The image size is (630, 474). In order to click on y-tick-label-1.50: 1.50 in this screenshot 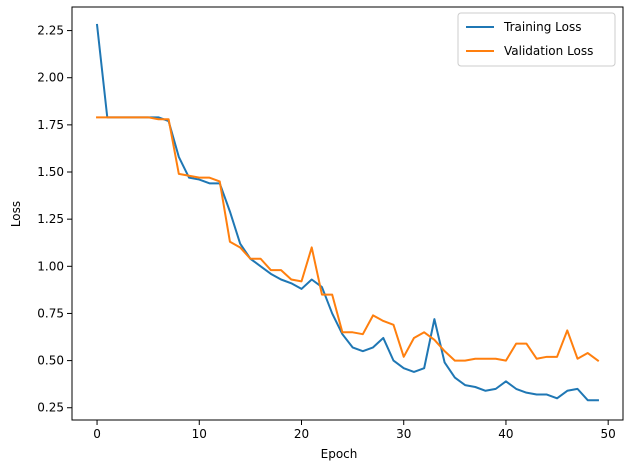, I will do `click(50, 172)`.